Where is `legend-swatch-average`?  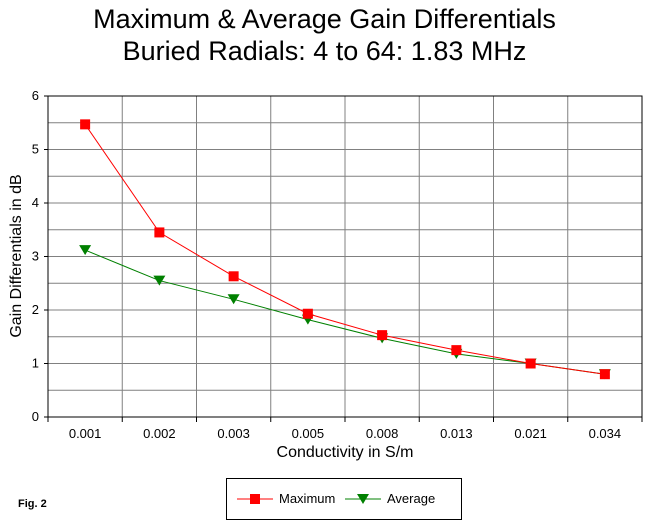
legend-swatch-average is located at coordinates (363, 498).